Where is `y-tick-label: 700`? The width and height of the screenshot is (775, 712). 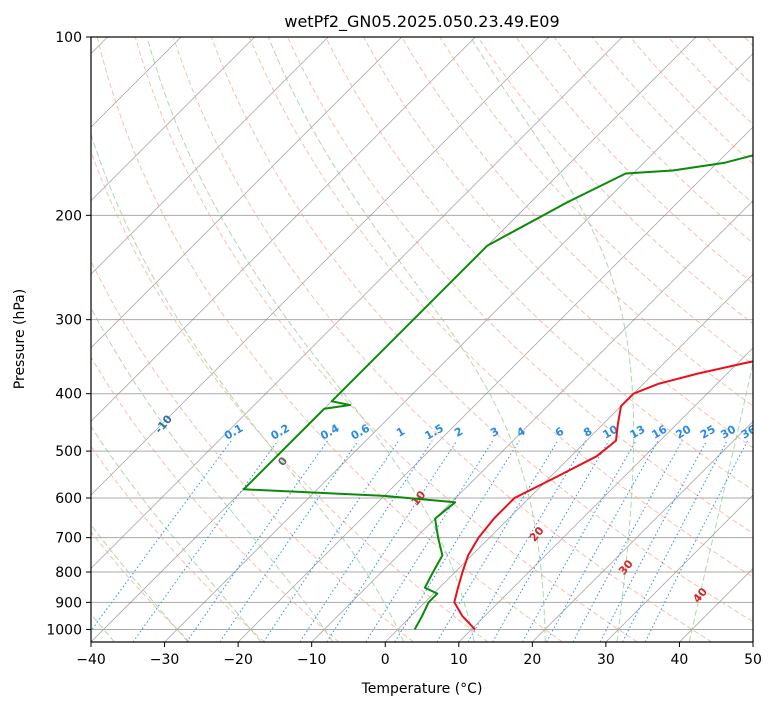
y-tick-label: 700 is located at coordinates (68, 539).